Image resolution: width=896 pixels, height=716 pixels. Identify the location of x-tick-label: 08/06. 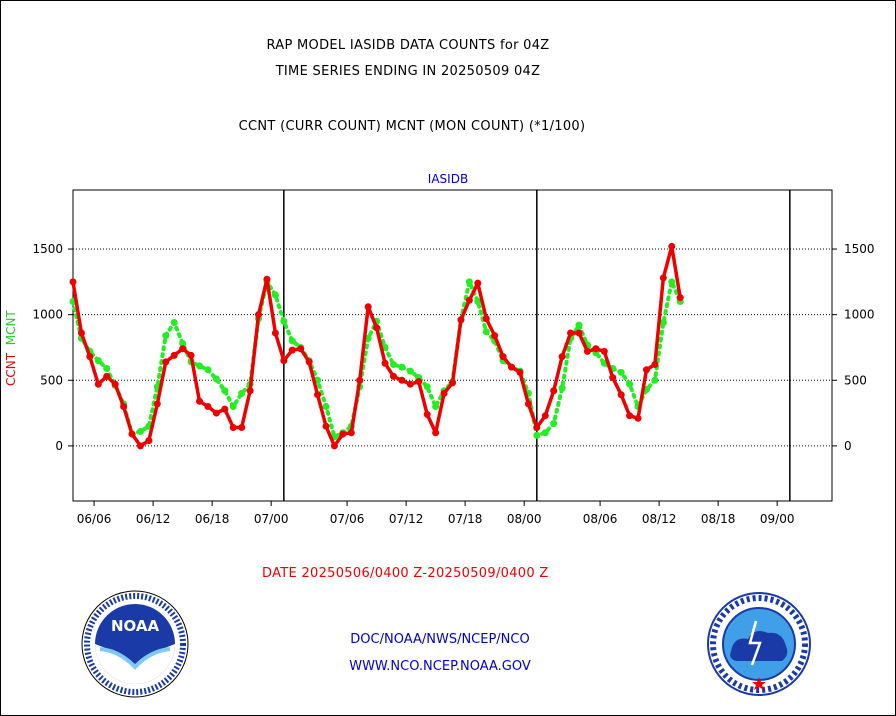
(600, 519).